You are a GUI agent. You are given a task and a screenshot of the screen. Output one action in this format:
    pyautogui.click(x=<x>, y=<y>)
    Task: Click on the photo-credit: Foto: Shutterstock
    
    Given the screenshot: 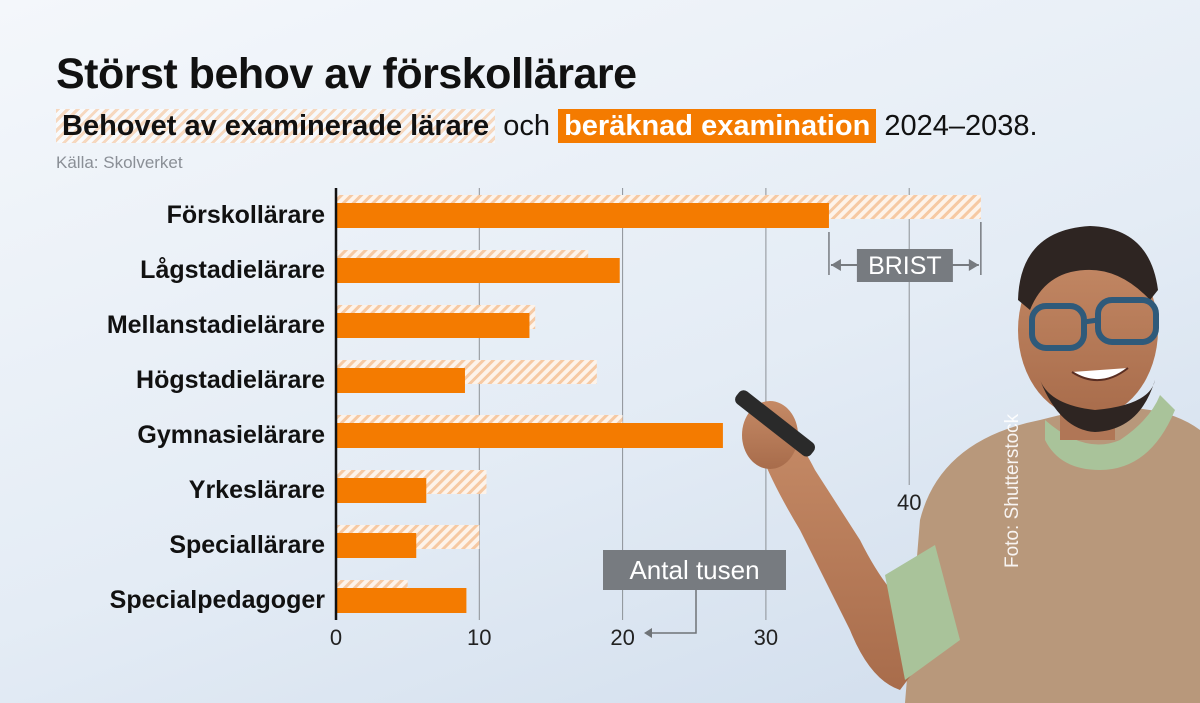 What is the action you would take?
    pyautogui.click(x=1012, y=490)
    